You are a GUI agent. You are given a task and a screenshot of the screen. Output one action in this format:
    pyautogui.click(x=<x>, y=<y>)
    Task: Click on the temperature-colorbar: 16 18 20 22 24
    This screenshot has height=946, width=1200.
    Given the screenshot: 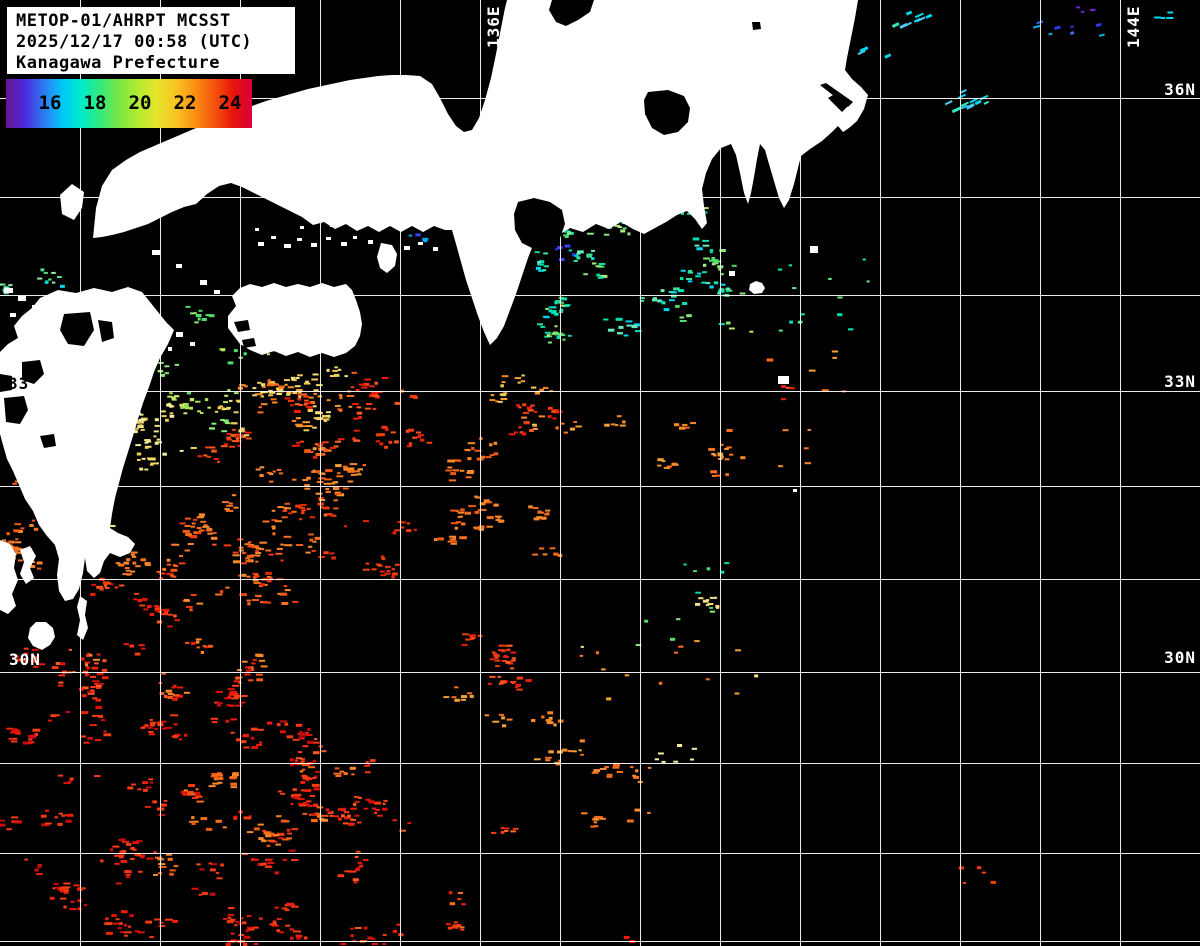 What is the action you would take?
    pyautogui.click(x=129, y=103)
    